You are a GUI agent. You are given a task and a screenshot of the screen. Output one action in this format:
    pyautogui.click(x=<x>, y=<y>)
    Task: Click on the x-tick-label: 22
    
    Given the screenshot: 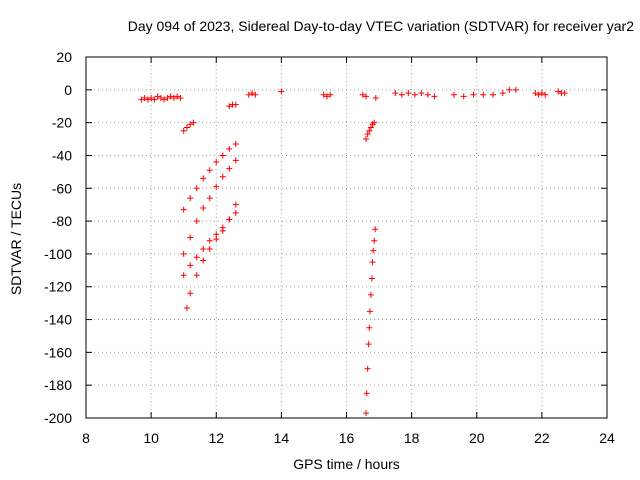 What is the action you would take?
    pyautogui.click(x=542, y=438)
    